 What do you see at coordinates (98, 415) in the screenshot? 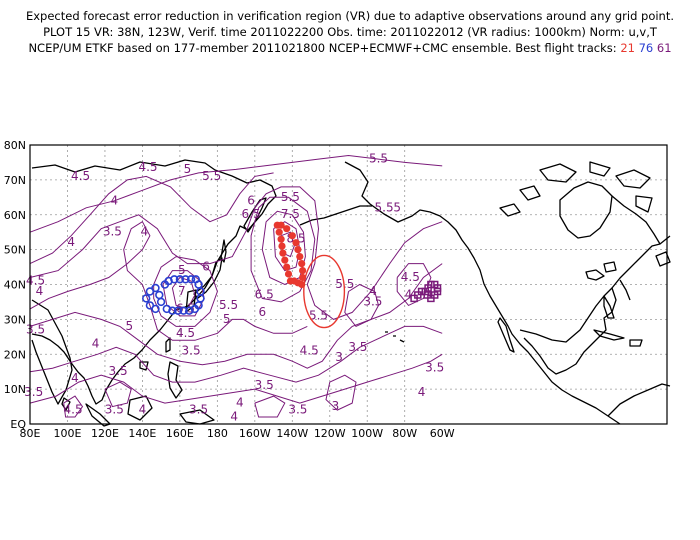
I see `sumatra` at bounding box center [98, 415].